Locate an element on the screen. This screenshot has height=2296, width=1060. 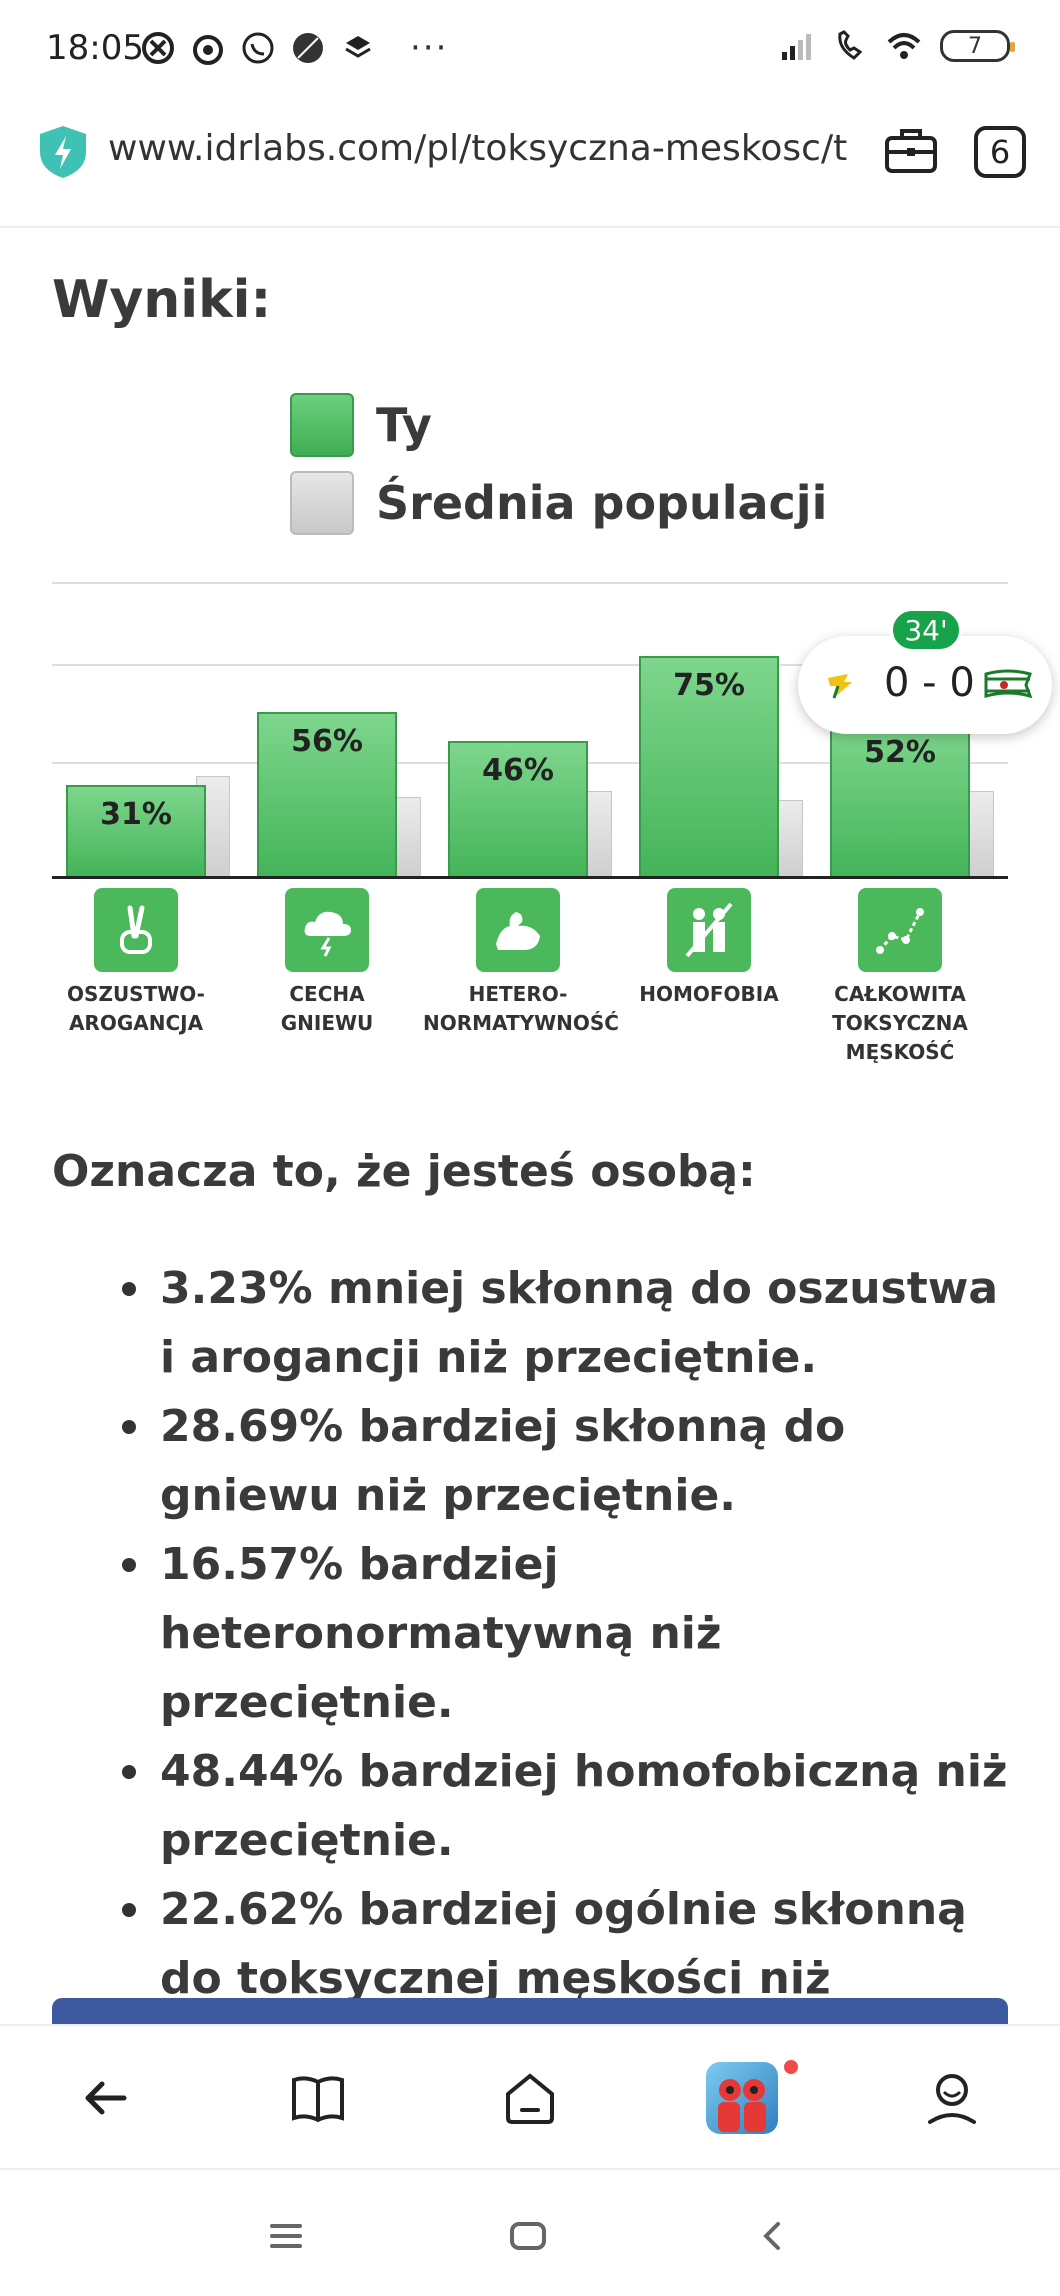
notification-icons: ··· is located at coordinates (294, 48).